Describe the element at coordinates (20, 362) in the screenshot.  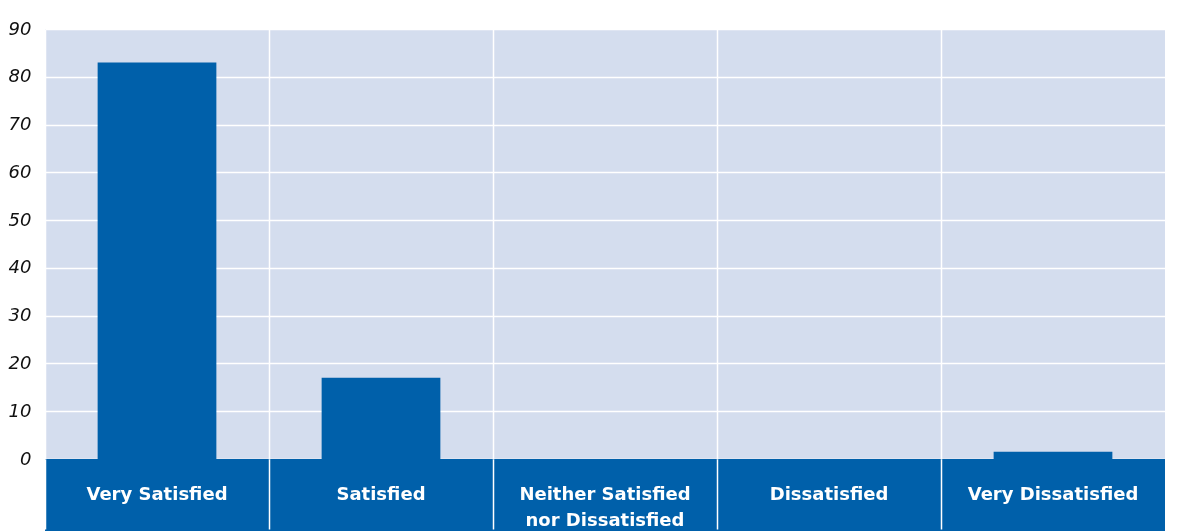
I see `y-tick-label: 20` at that location.